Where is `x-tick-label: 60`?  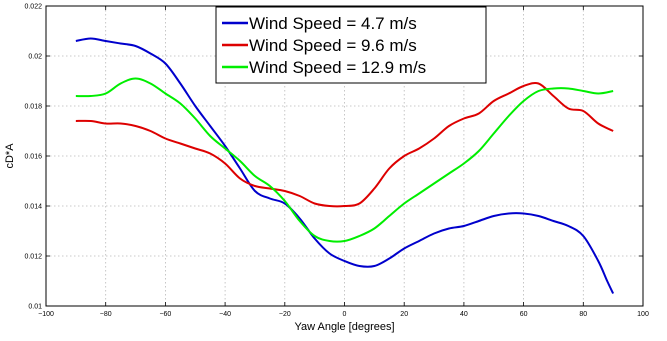 x-tick-label: 60 is located at coordinates (524, 314).